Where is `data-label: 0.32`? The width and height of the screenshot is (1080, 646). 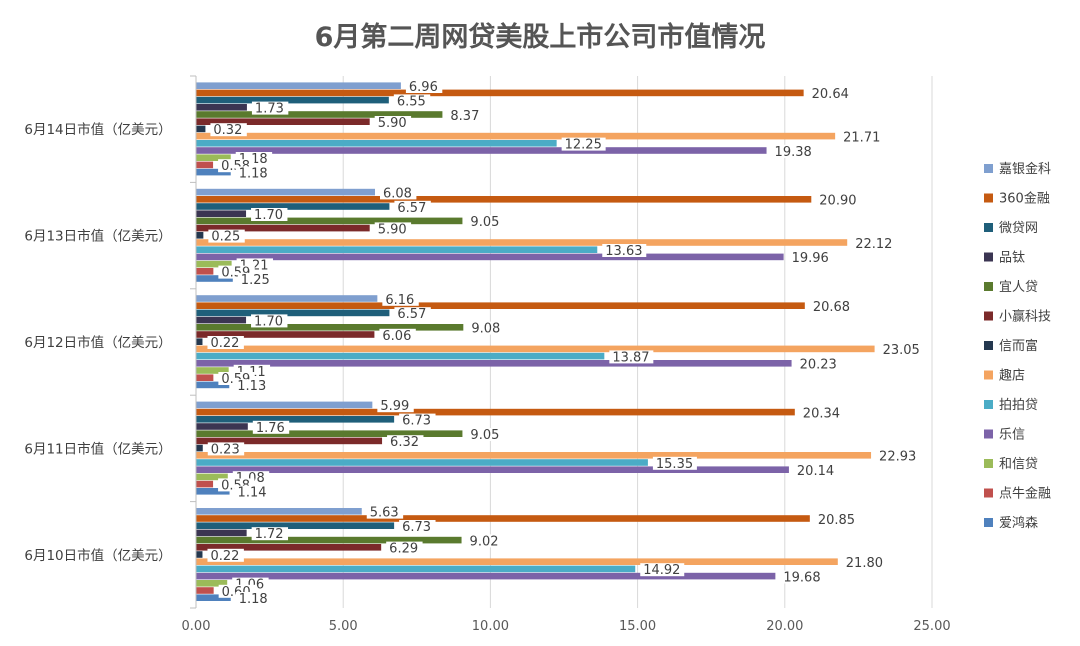
data-label: 0.32 is located at coordinates (227, 130).